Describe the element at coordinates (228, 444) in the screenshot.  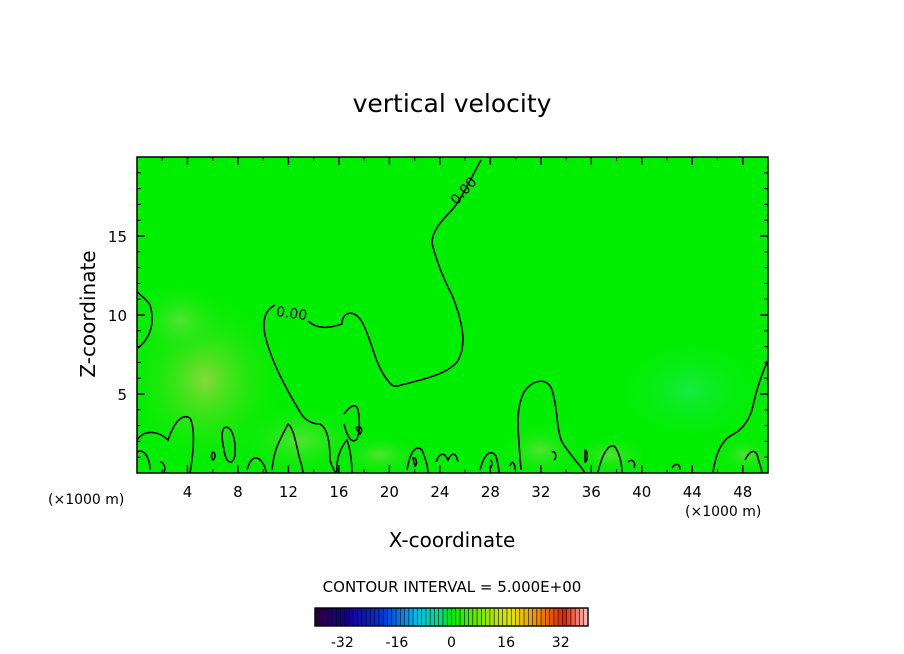
I see `contour-small-loop` at that location.